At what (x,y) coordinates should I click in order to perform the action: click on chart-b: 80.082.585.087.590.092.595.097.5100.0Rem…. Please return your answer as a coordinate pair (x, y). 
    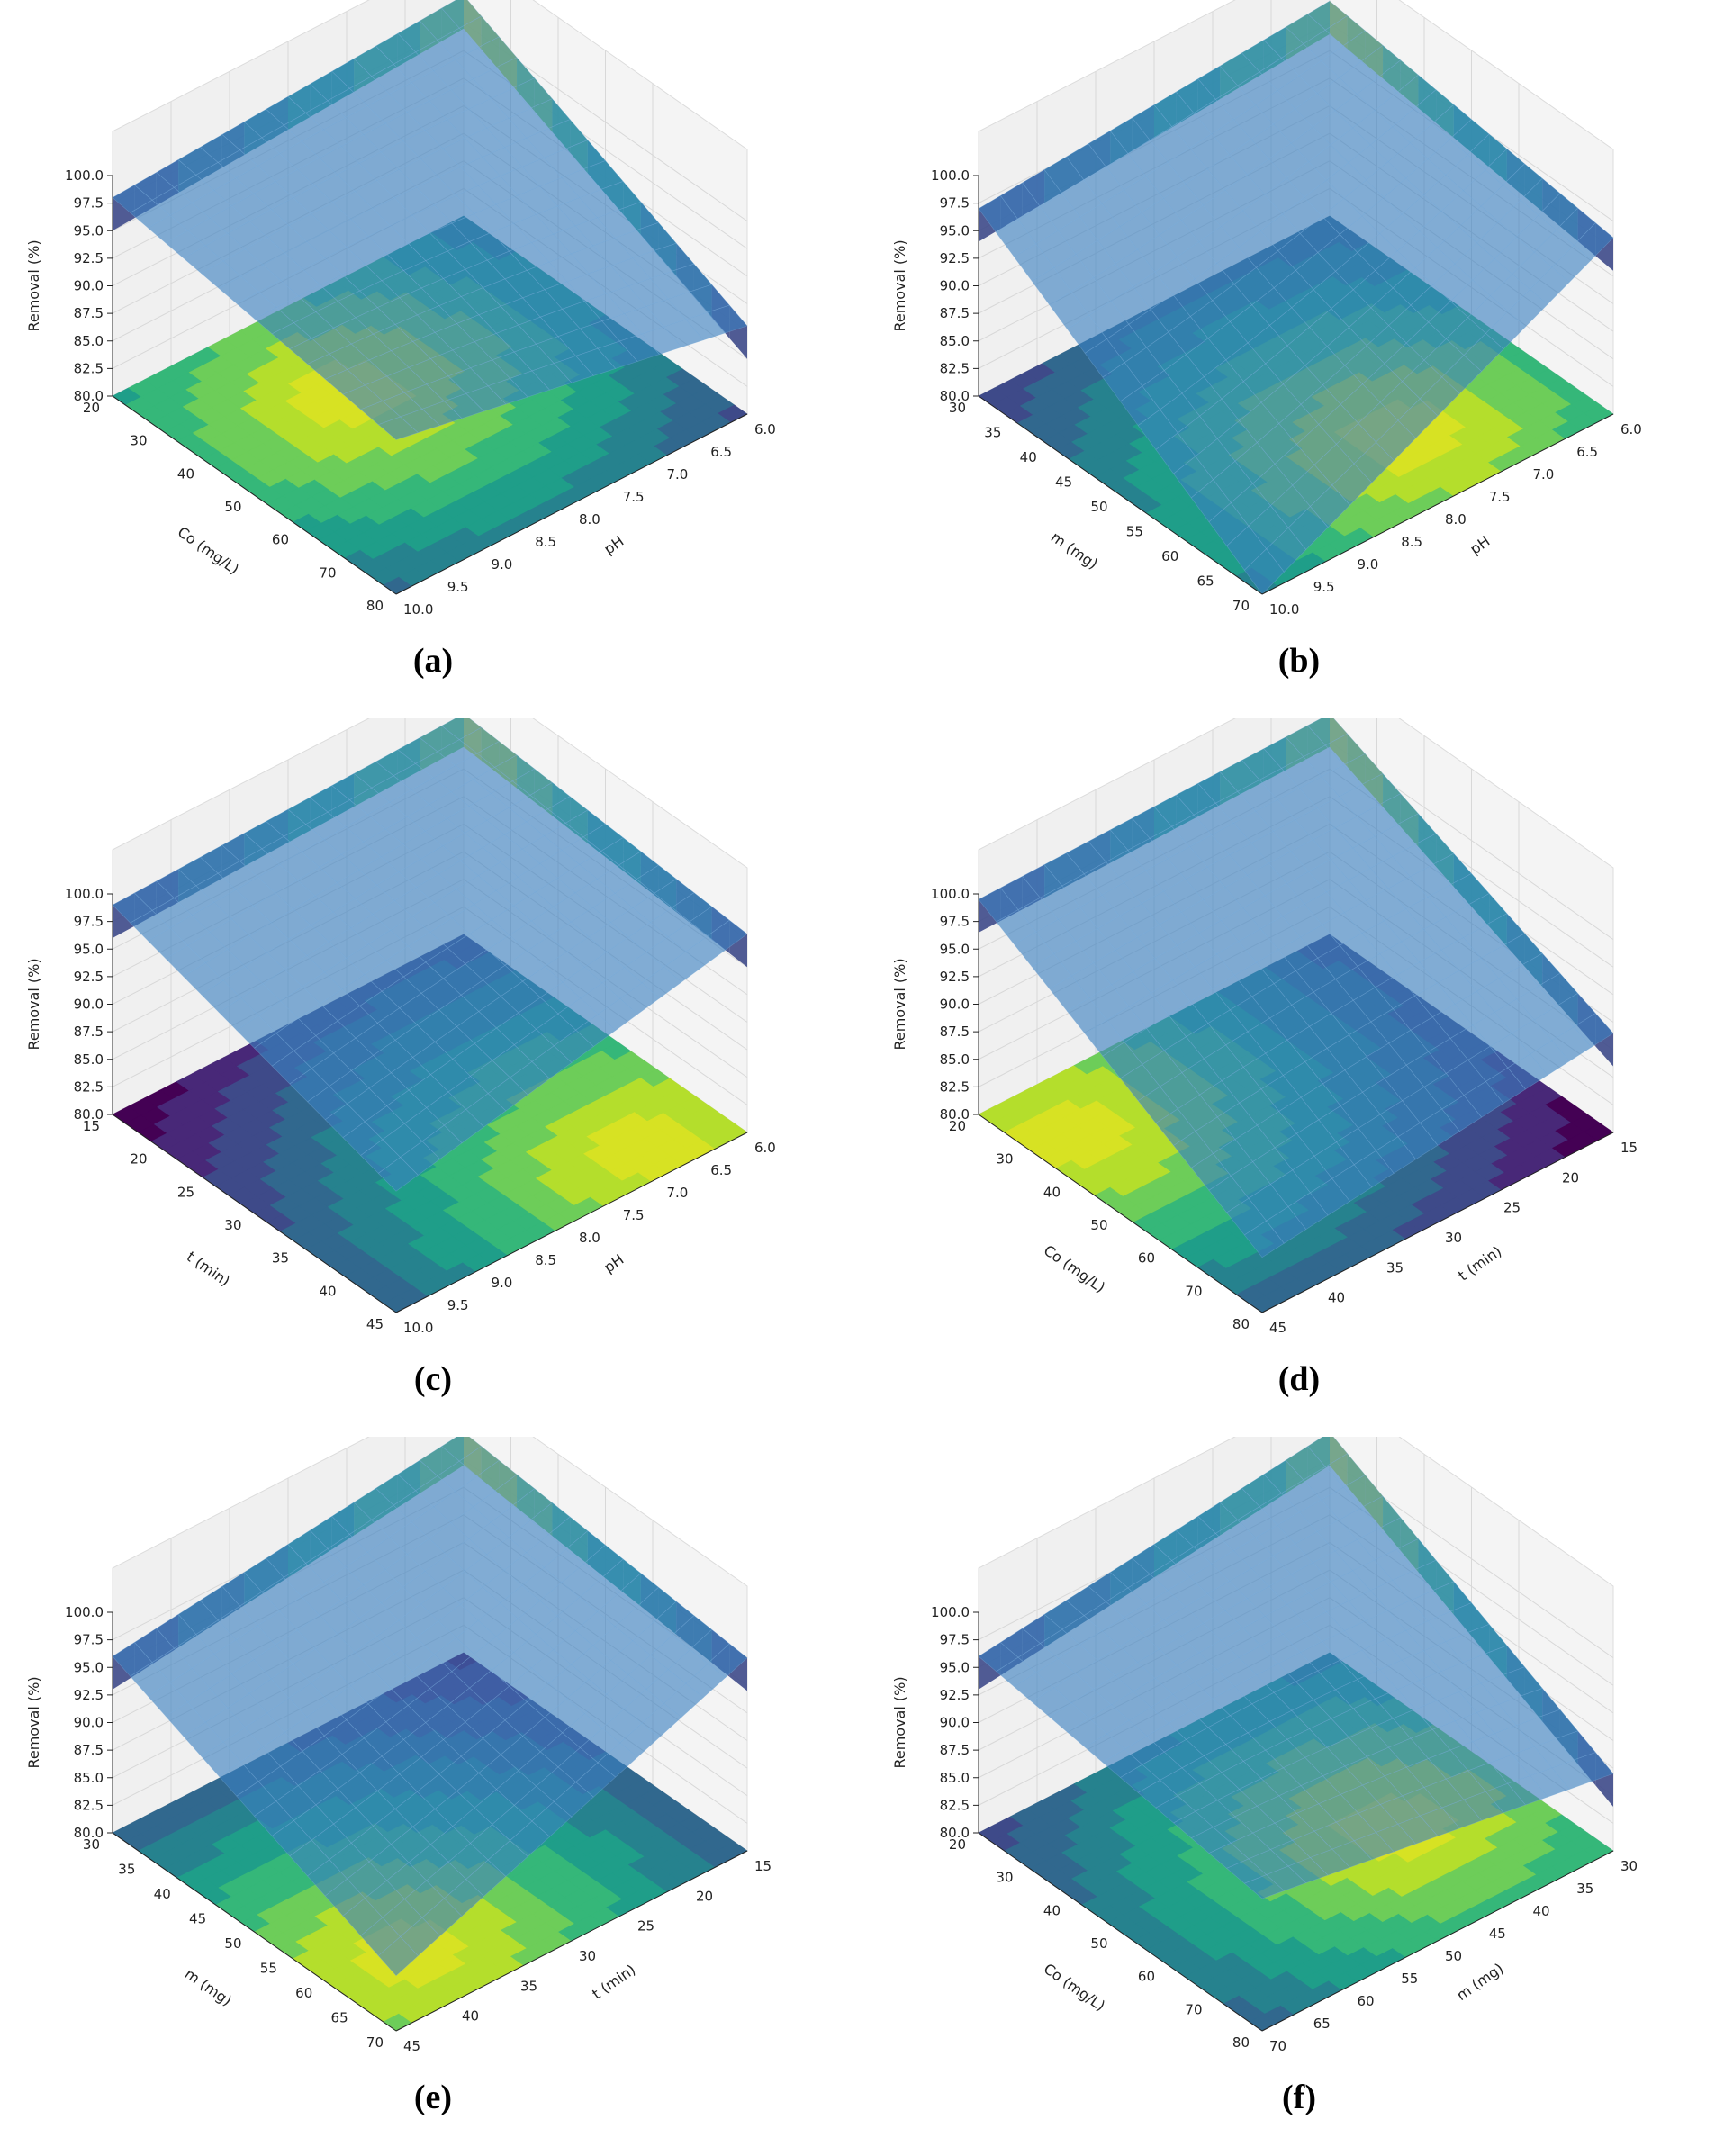
    Looking at the image, I should click on (1266, 309).